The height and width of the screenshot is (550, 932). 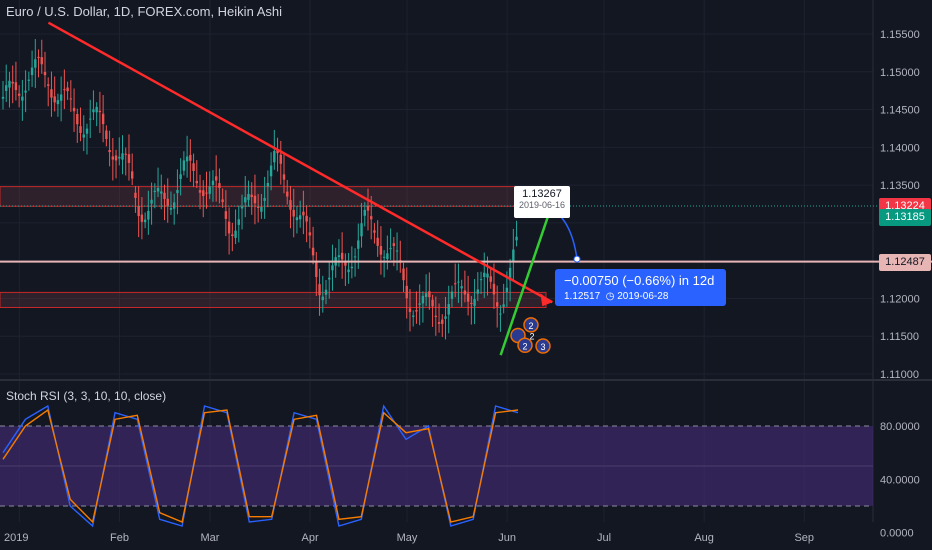 I want to click on price-tick-label: 1.12000, so click(x=900, y=299).